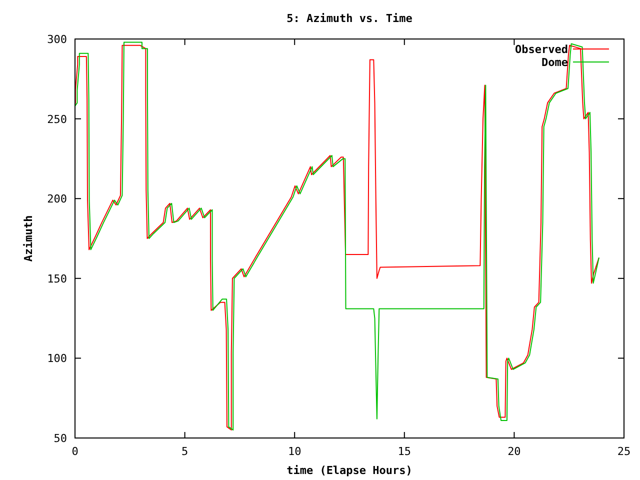 This screenshot has height=480, width=640. What do you see at coordinates (57, 119) in the screenshot?
I see `y-tick-label: 250` at bounding box center [57, 119].